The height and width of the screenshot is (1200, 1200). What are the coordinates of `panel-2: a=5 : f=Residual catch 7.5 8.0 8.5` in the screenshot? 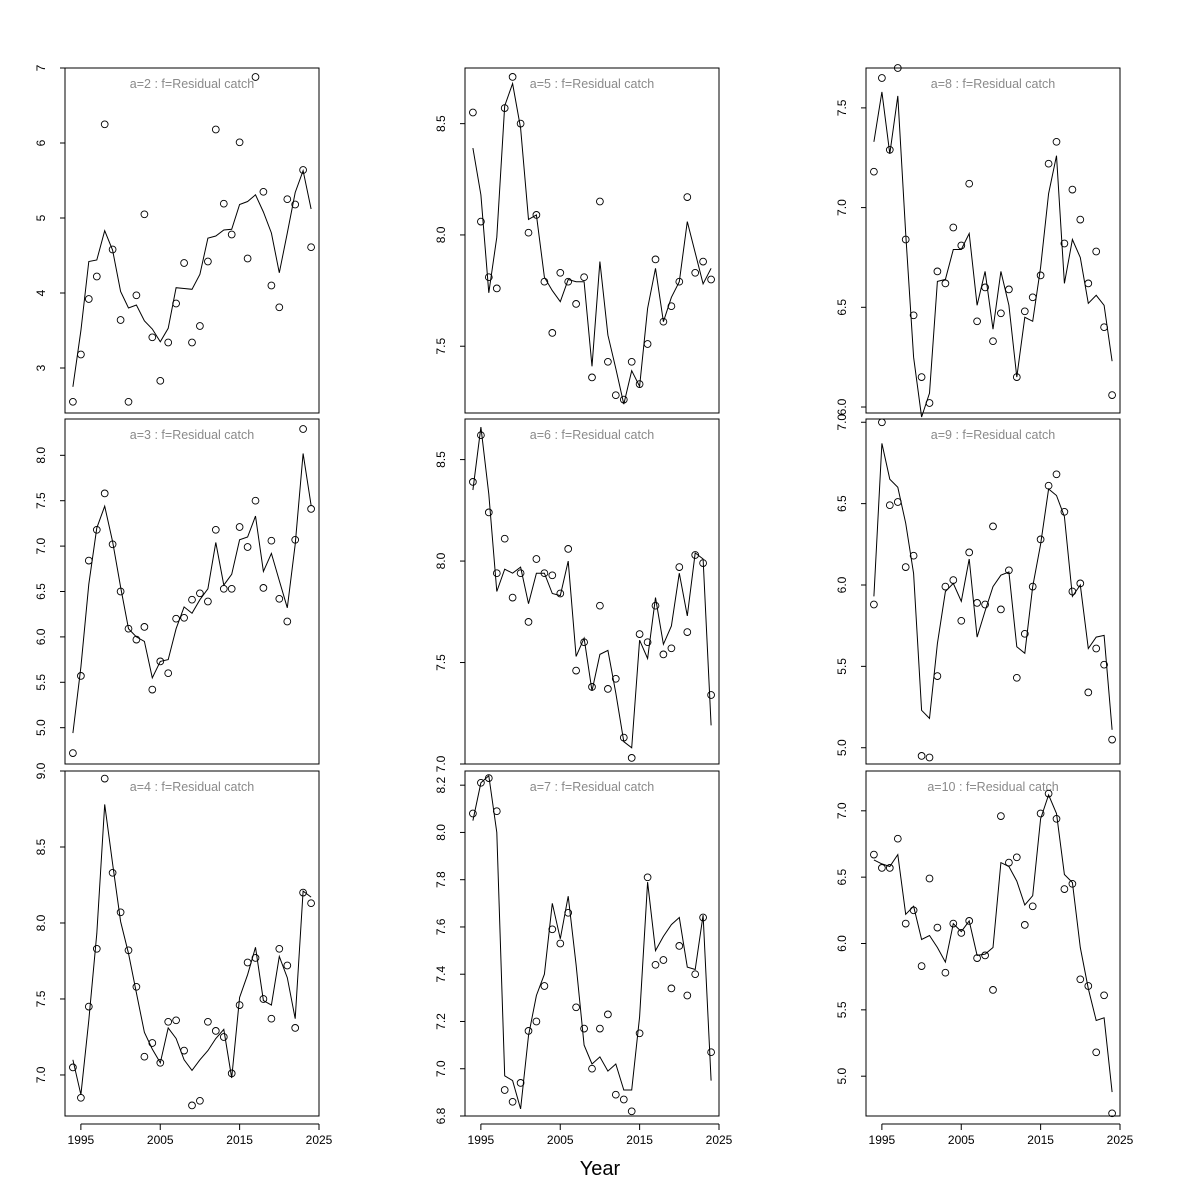 It's located at (577, 240).